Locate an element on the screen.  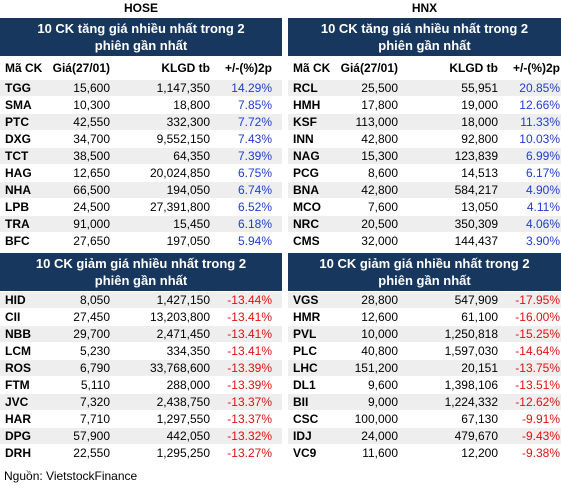
cell: 9,000 is located at coordinates (382, 402).